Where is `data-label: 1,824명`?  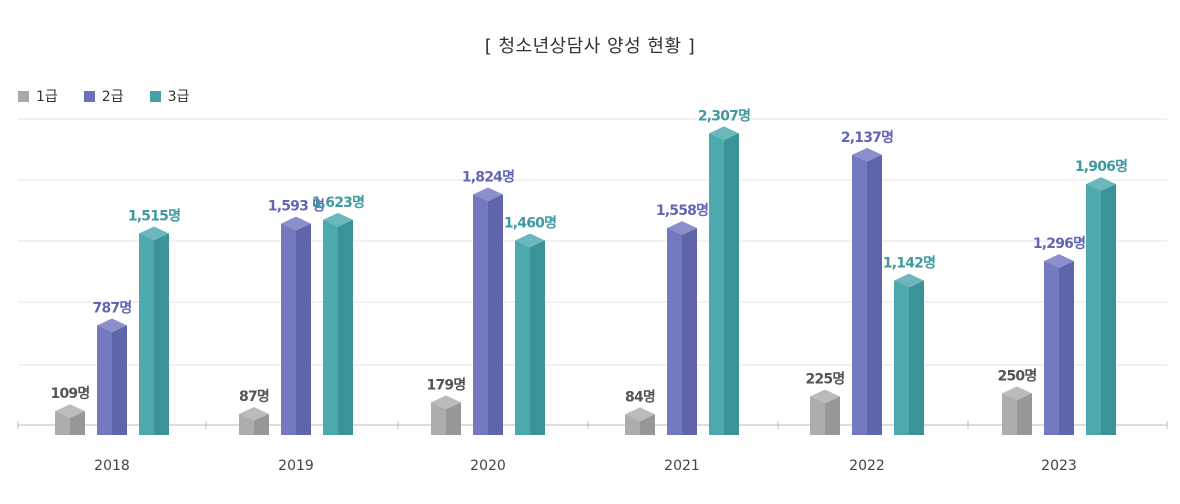
data-label: 1,824명 is located at coordinates (488, 176).